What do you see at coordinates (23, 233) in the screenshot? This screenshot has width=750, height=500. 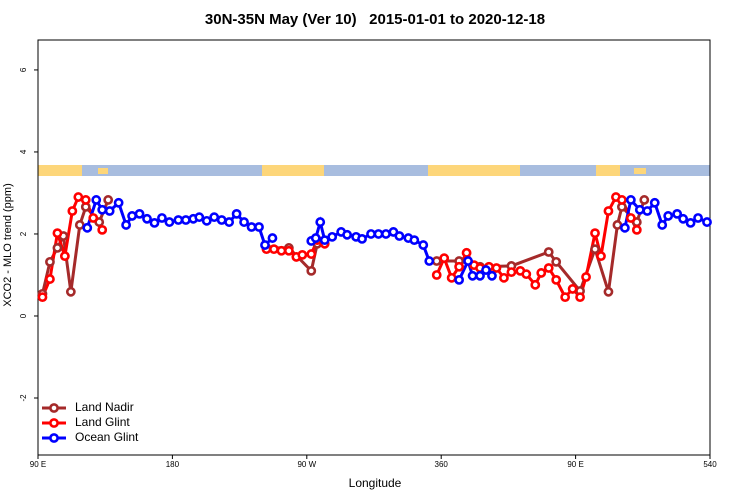 I see `y-tick-label: 2` at bounding box center [23, 233].